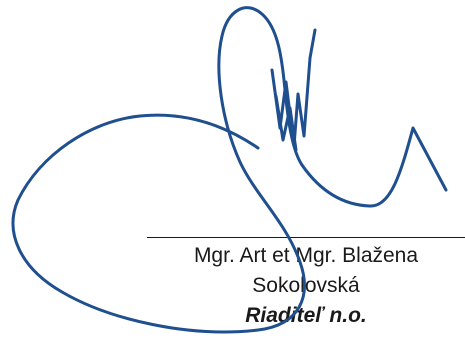 This screenshot has width=465, height=342. I want to click on signature-line, so click(306, 237).